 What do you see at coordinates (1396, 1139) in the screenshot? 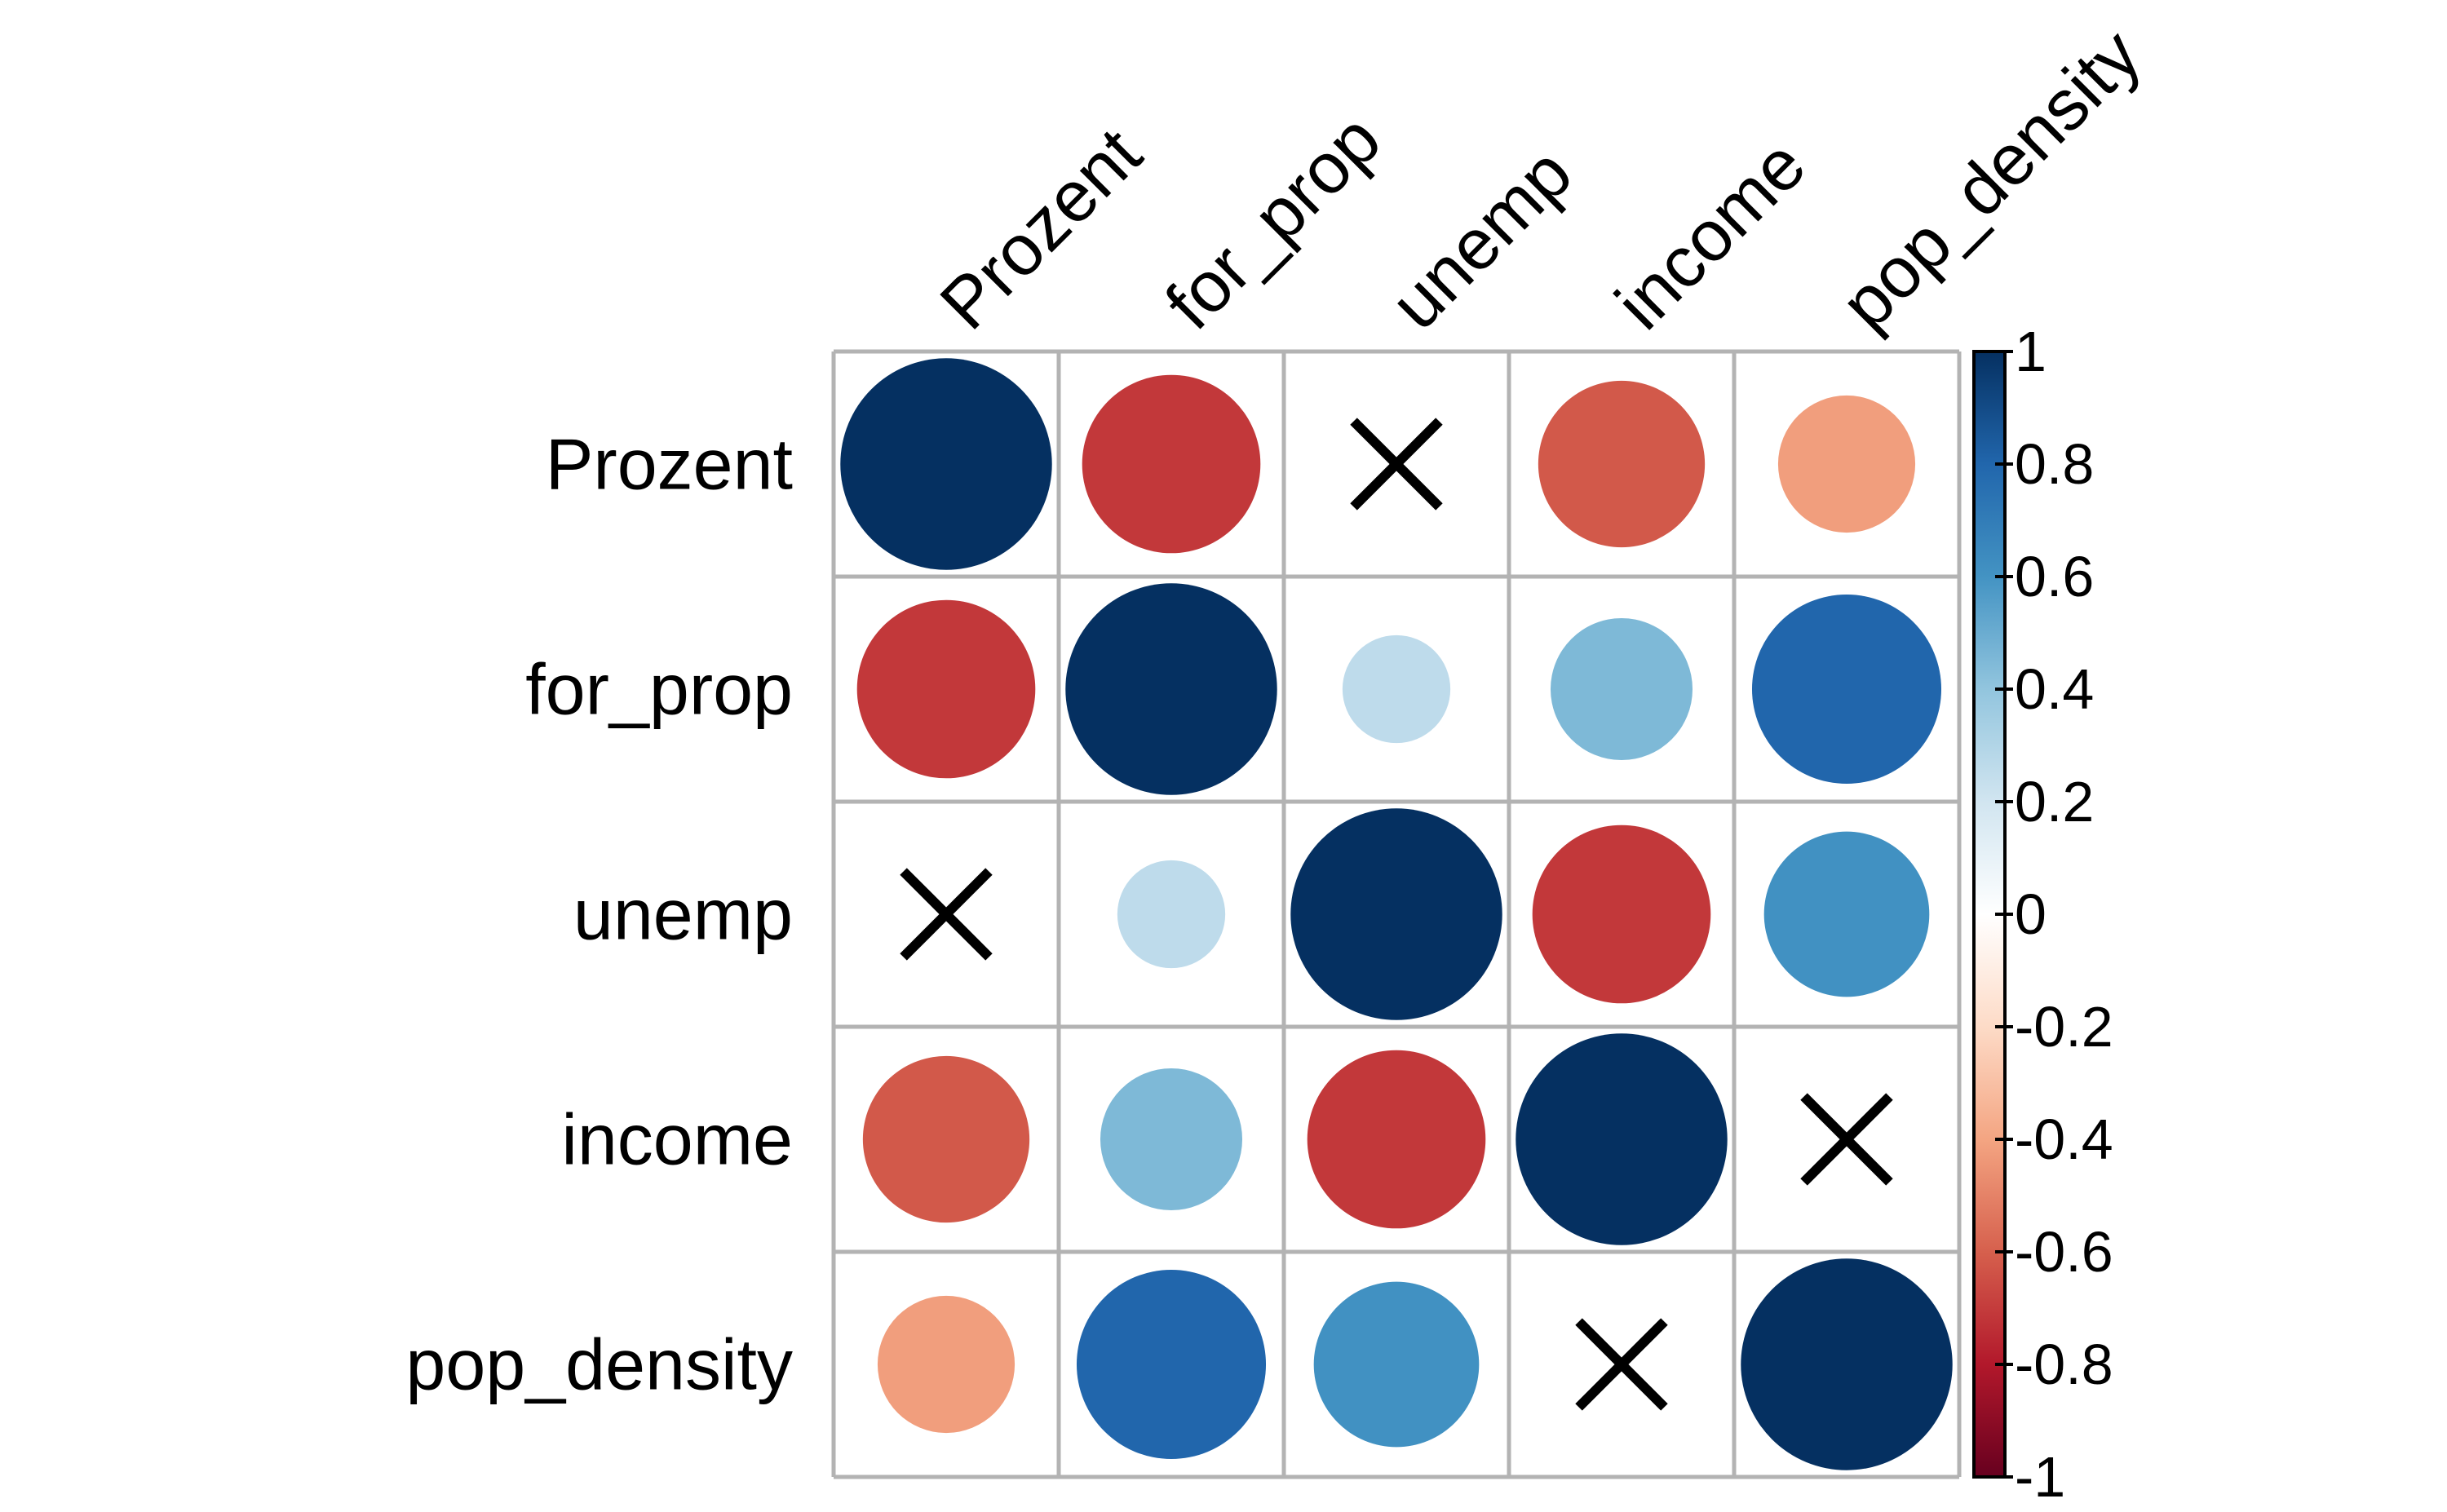
I see `circle-income-unemp` at bounding box center [1396, 1139].